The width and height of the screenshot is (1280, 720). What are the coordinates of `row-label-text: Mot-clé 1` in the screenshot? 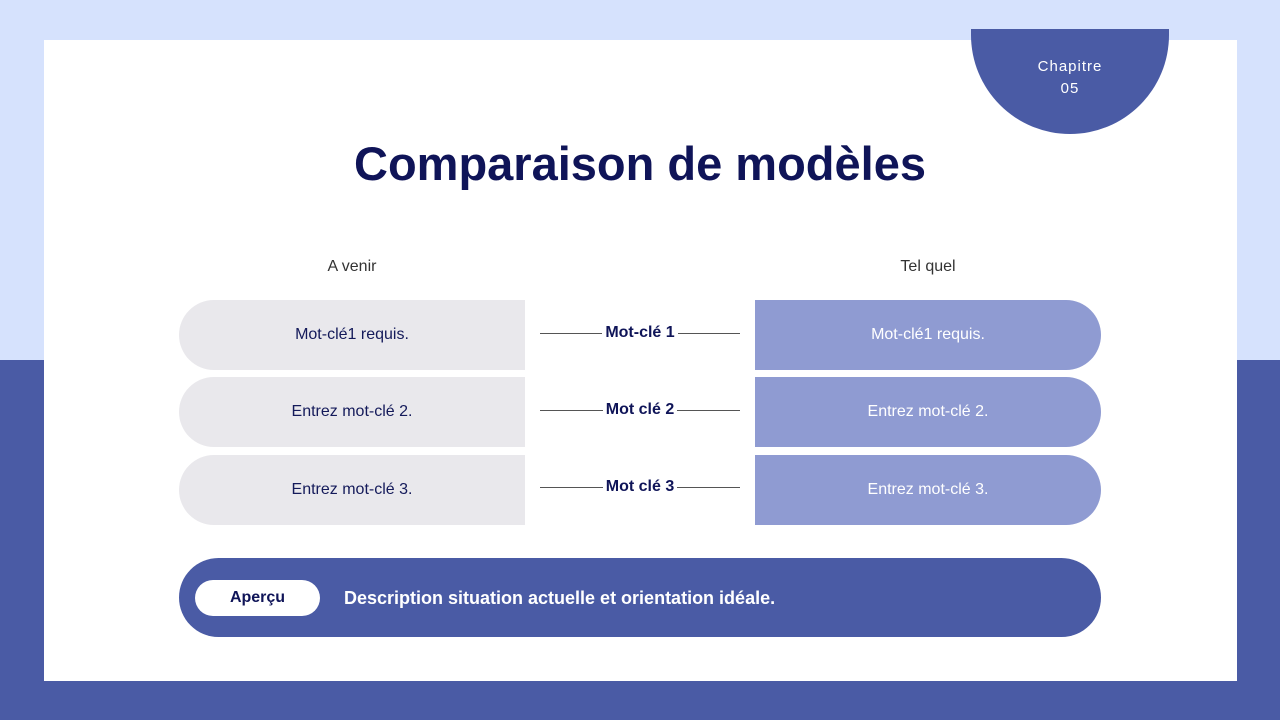 It's located at (640, 332).